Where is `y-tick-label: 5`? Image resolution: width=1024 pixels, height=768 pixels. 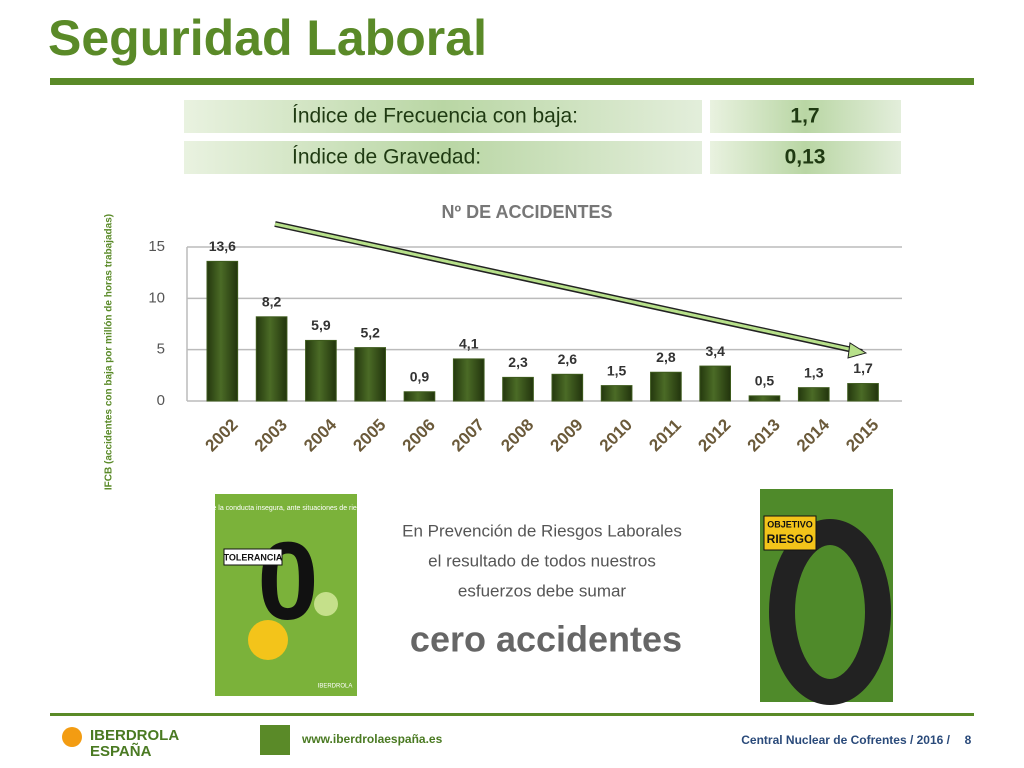
y-tick-label: 5 is located at coordinates (161, 349).